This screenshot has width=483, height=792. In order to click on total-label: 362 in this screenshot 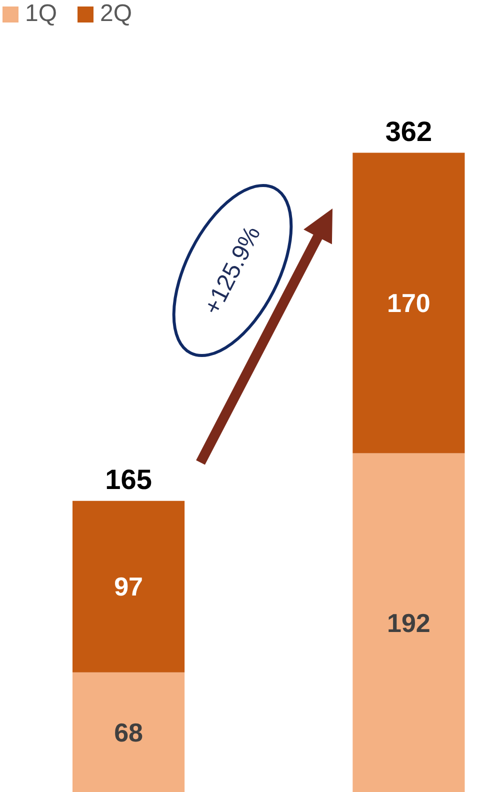, I will do `click(408, 131)`.